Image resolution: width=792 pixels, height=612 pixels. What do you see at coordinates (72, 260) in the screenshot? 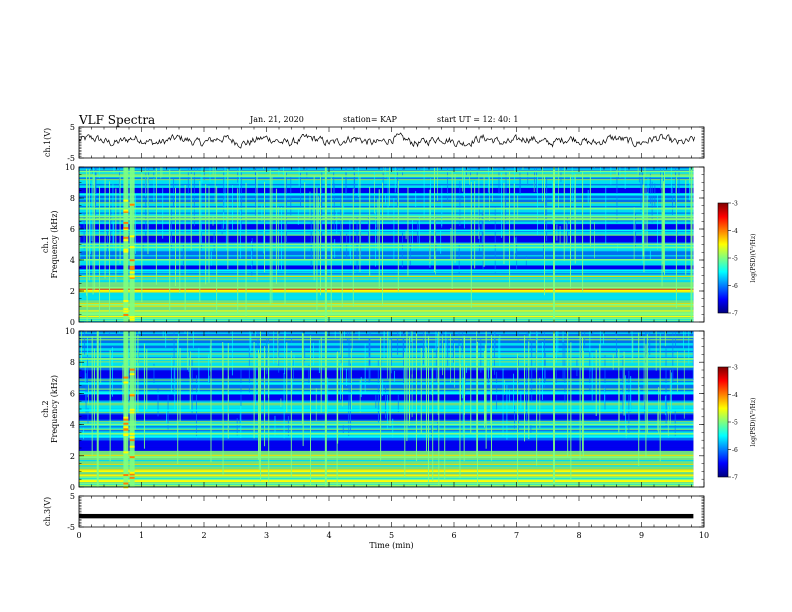
I see `y-tick-label: 4` at bounding box center [72, 260].